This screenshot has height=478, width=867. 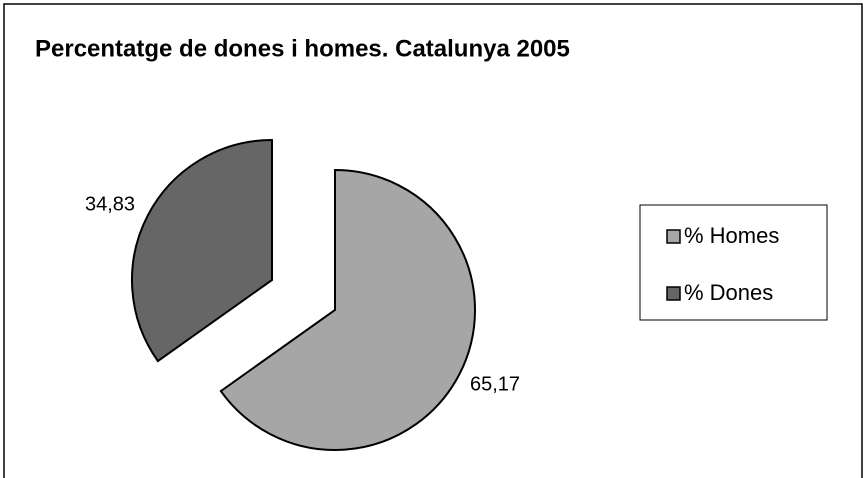 I want to click on data-label: 34,83, so click(x=110, y=204).